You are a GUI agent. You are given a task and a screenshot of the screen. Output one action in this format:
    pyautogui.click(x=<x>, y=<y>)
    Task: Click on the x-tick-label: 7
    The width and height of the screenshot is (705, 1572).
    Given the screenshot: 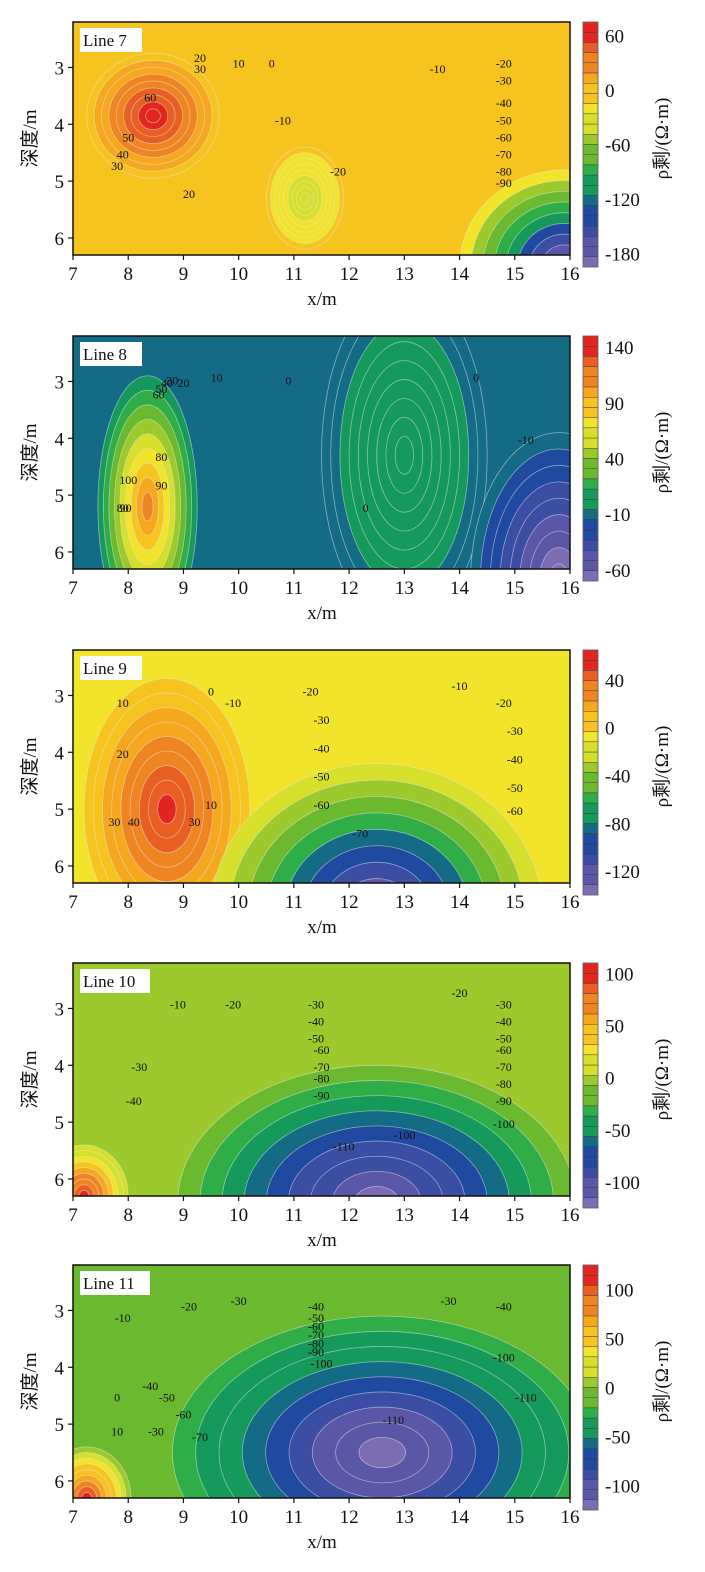 What is the action you would take?
    pyautogui.click(x=73, y=1215)
    